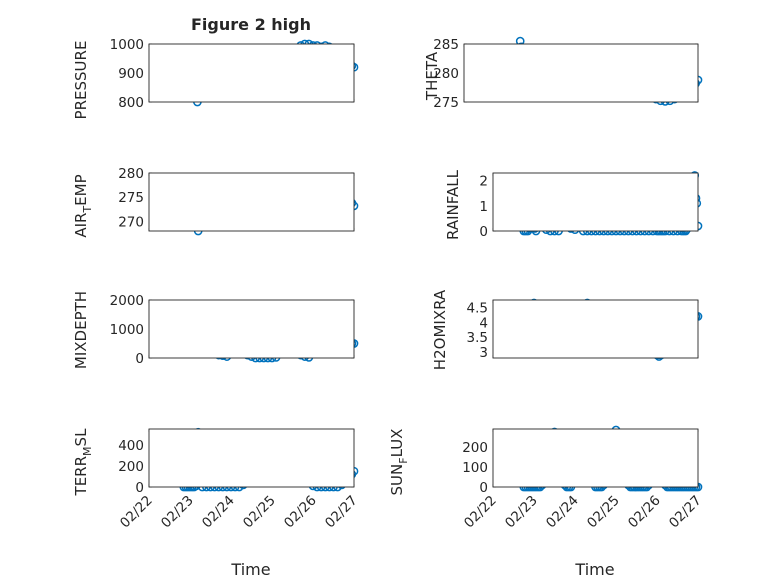 This screenshot has width=778, height=583. Describe the element at coordinates (483, 207) in the screenshot. I see `y-tick-label: 1` at that location.